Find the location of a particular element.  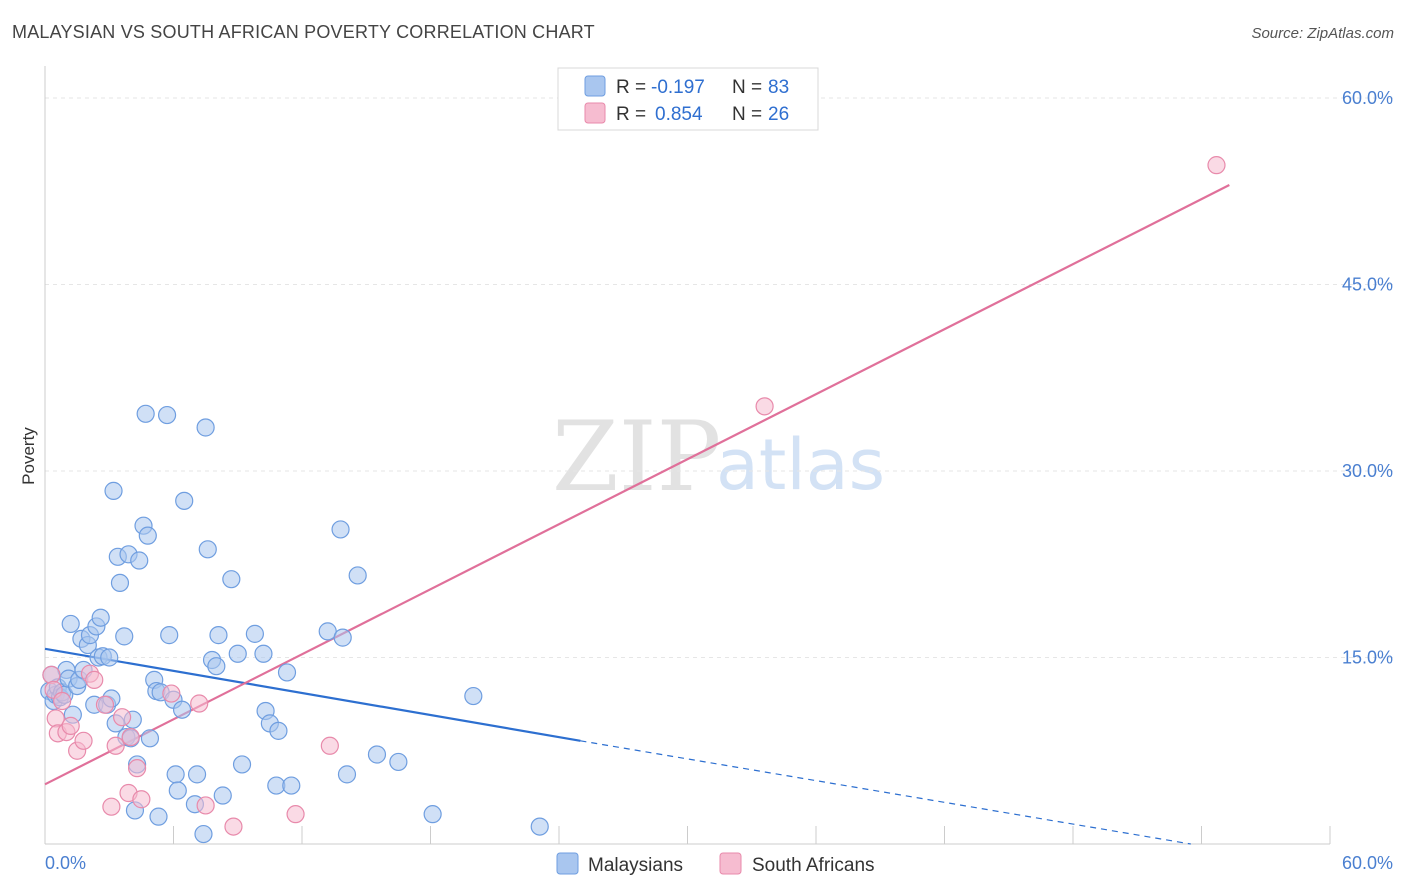

x-tick-label: 0.0% is located at coordinates (65, 863).